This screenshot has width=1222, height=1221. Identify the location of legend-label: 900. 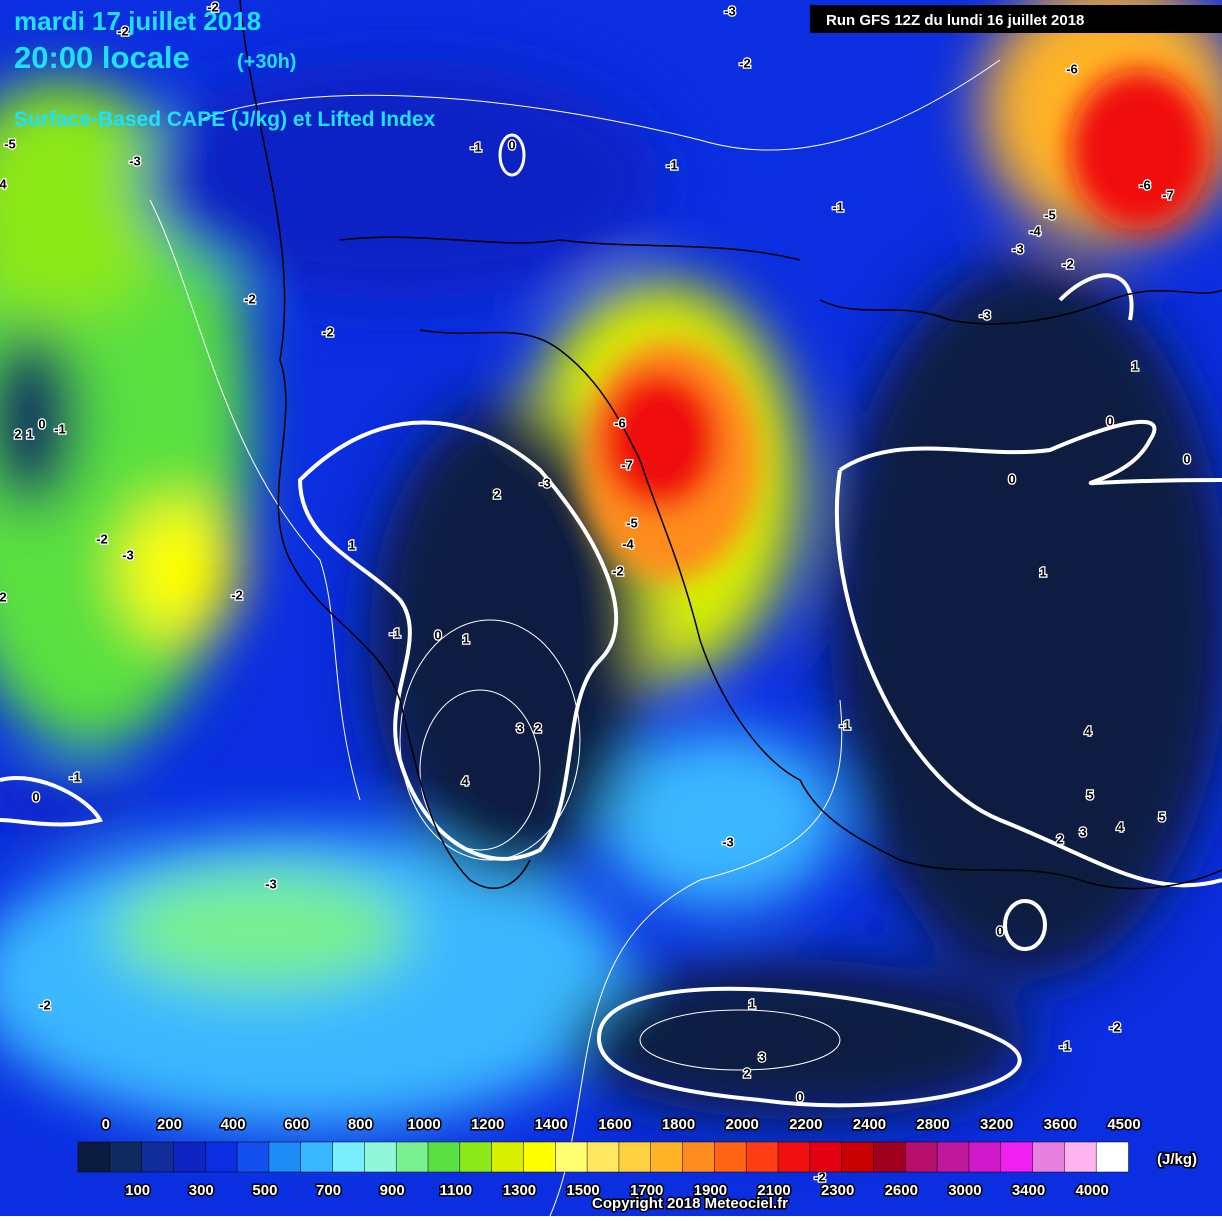
(392, 1190).